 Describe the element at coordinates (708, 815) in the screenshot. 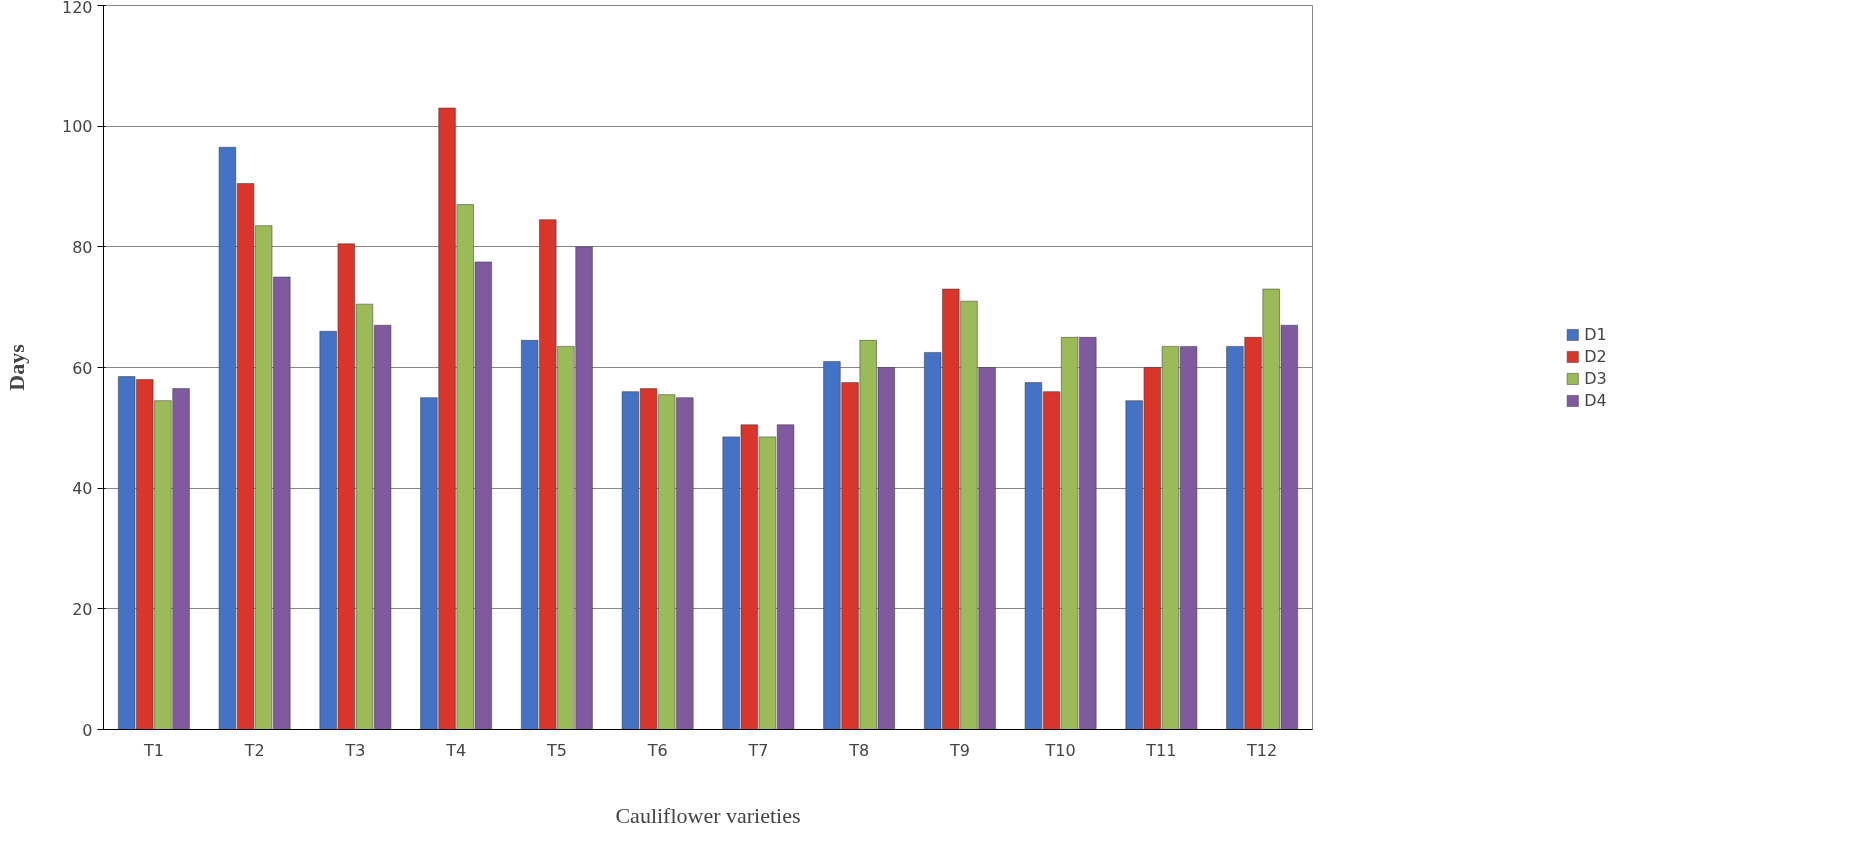

I see `x-axis-title: Cauliflower varieties` at that location.